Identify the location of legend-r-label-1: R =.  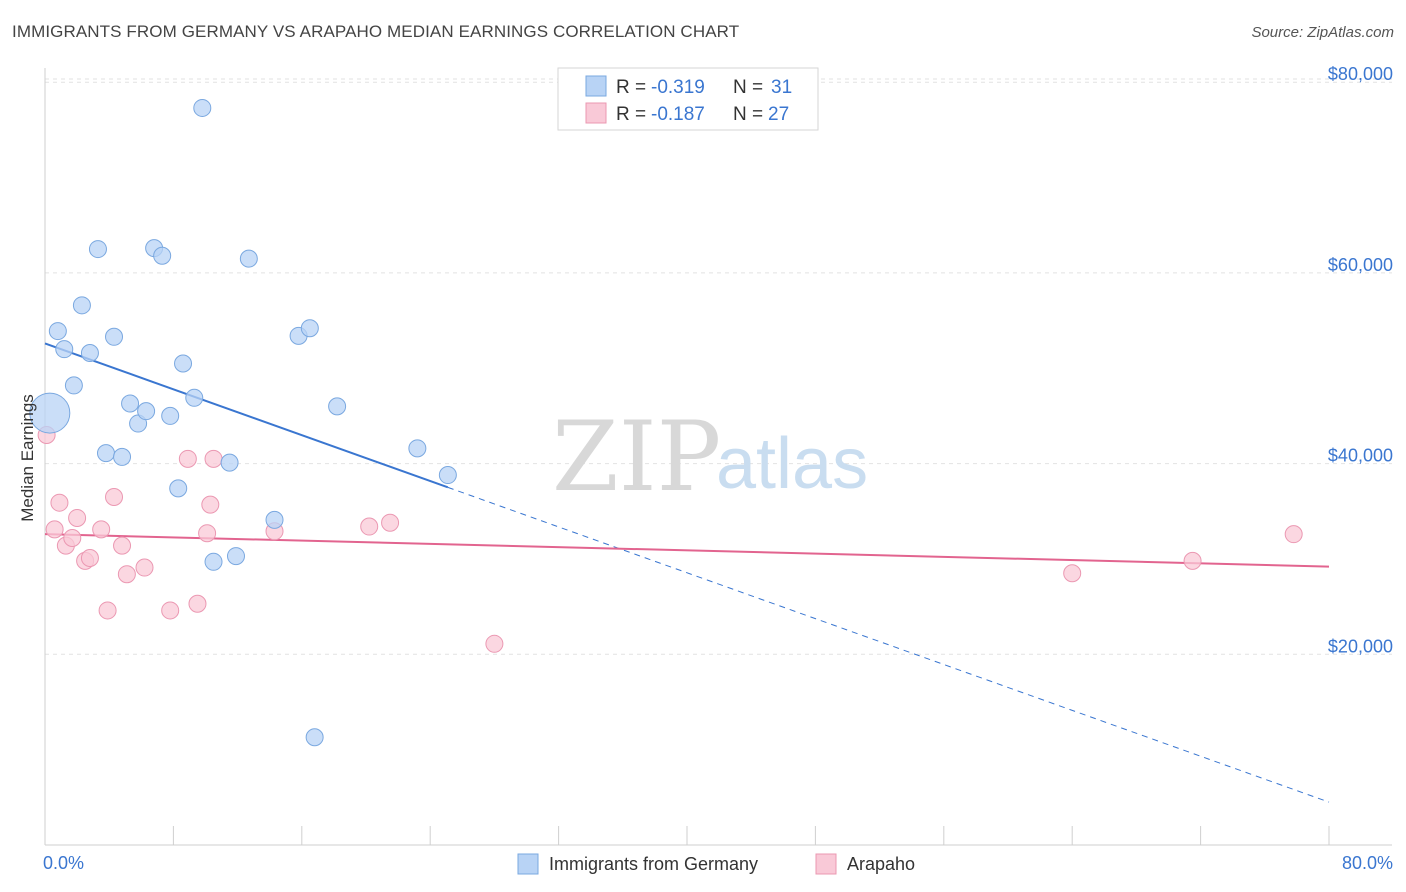
(631, 87).